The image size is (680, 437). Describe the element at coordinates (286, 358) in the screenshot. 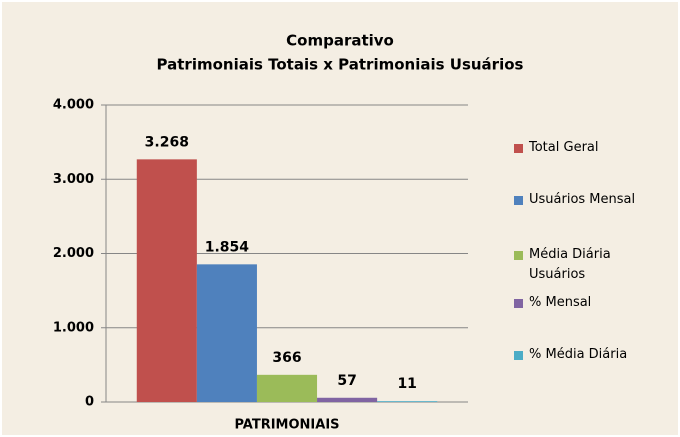

I see `data-label: 366` at that location.